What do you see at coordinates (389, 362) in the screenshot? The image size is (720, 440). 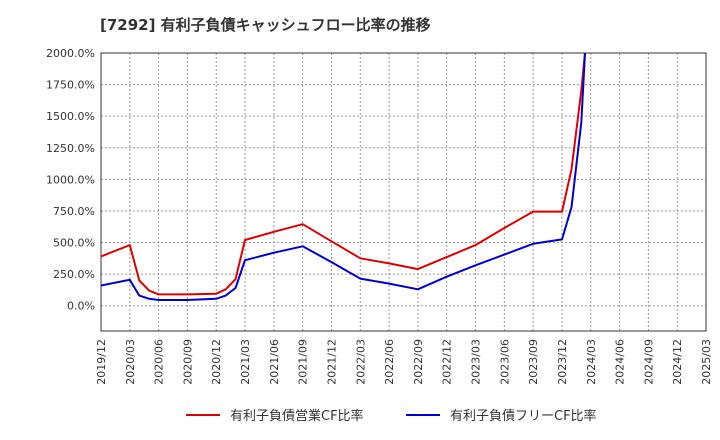 I see `x-tick-label: 2022/06` at bounding box center [389, 362].